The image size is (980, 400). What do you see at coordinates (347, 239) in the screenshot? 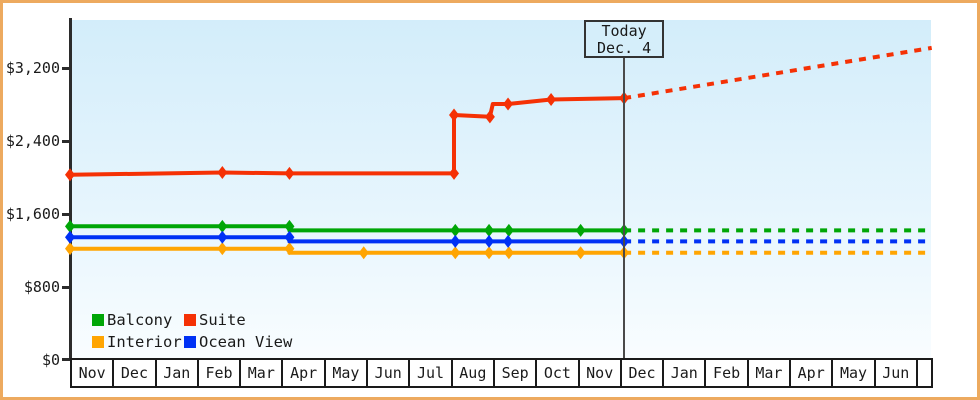
I see `series-line-ocean-view` at bounding box center [347, 239].